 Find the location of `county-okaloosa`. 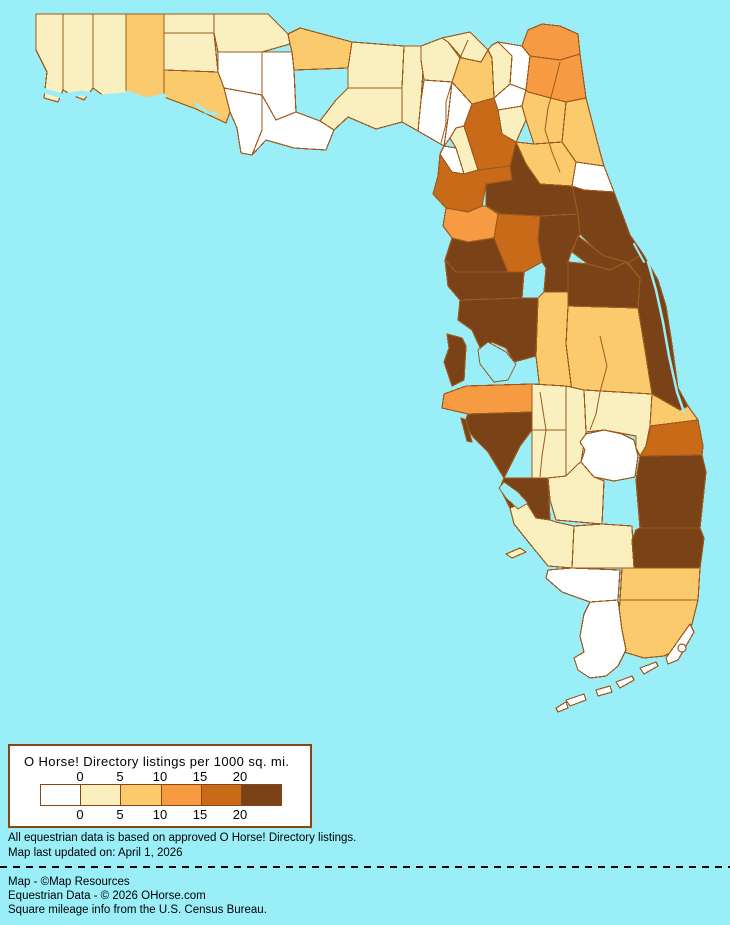

county-okaloosa is located at coordinates (109, 55).